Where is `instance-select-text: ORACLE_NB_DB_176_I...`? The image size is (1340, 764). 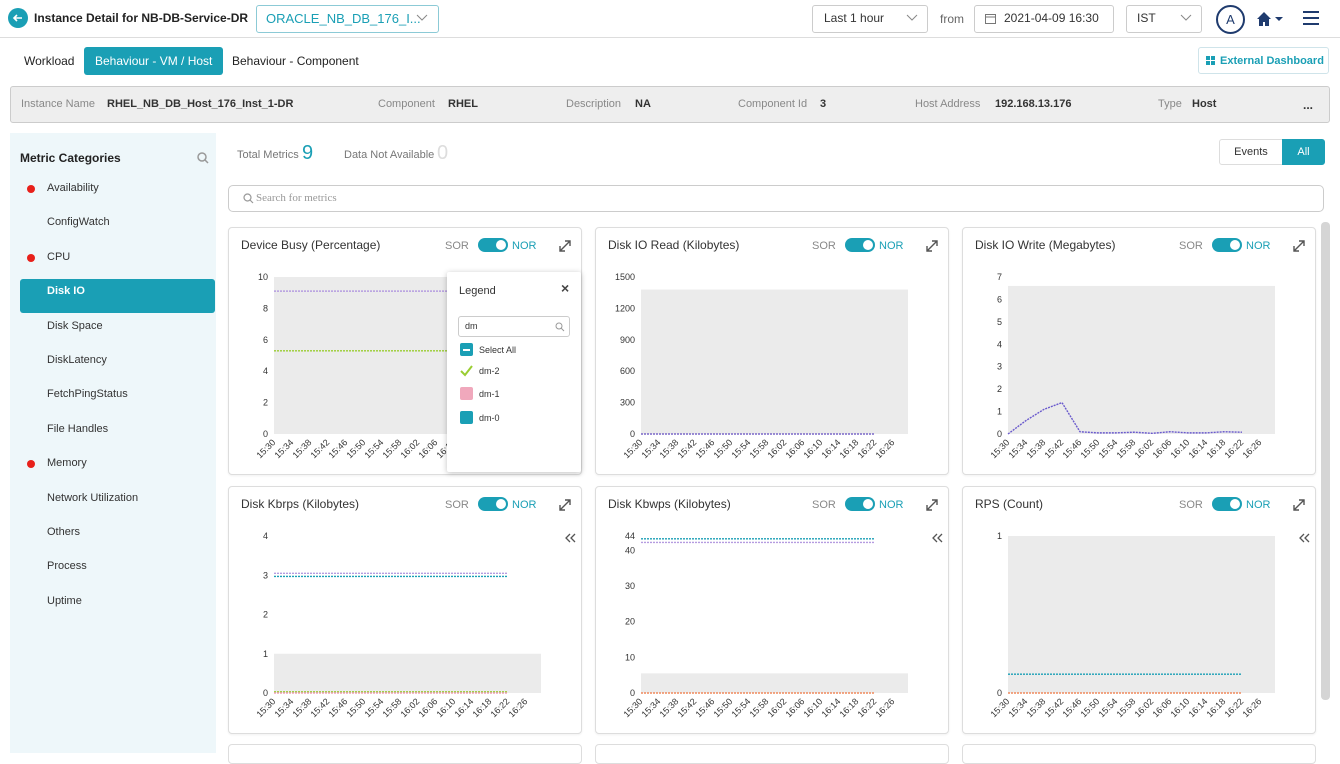 instance-select-text: ORACLE_NB_DB_176_I... is located at coordinates (343, 18).